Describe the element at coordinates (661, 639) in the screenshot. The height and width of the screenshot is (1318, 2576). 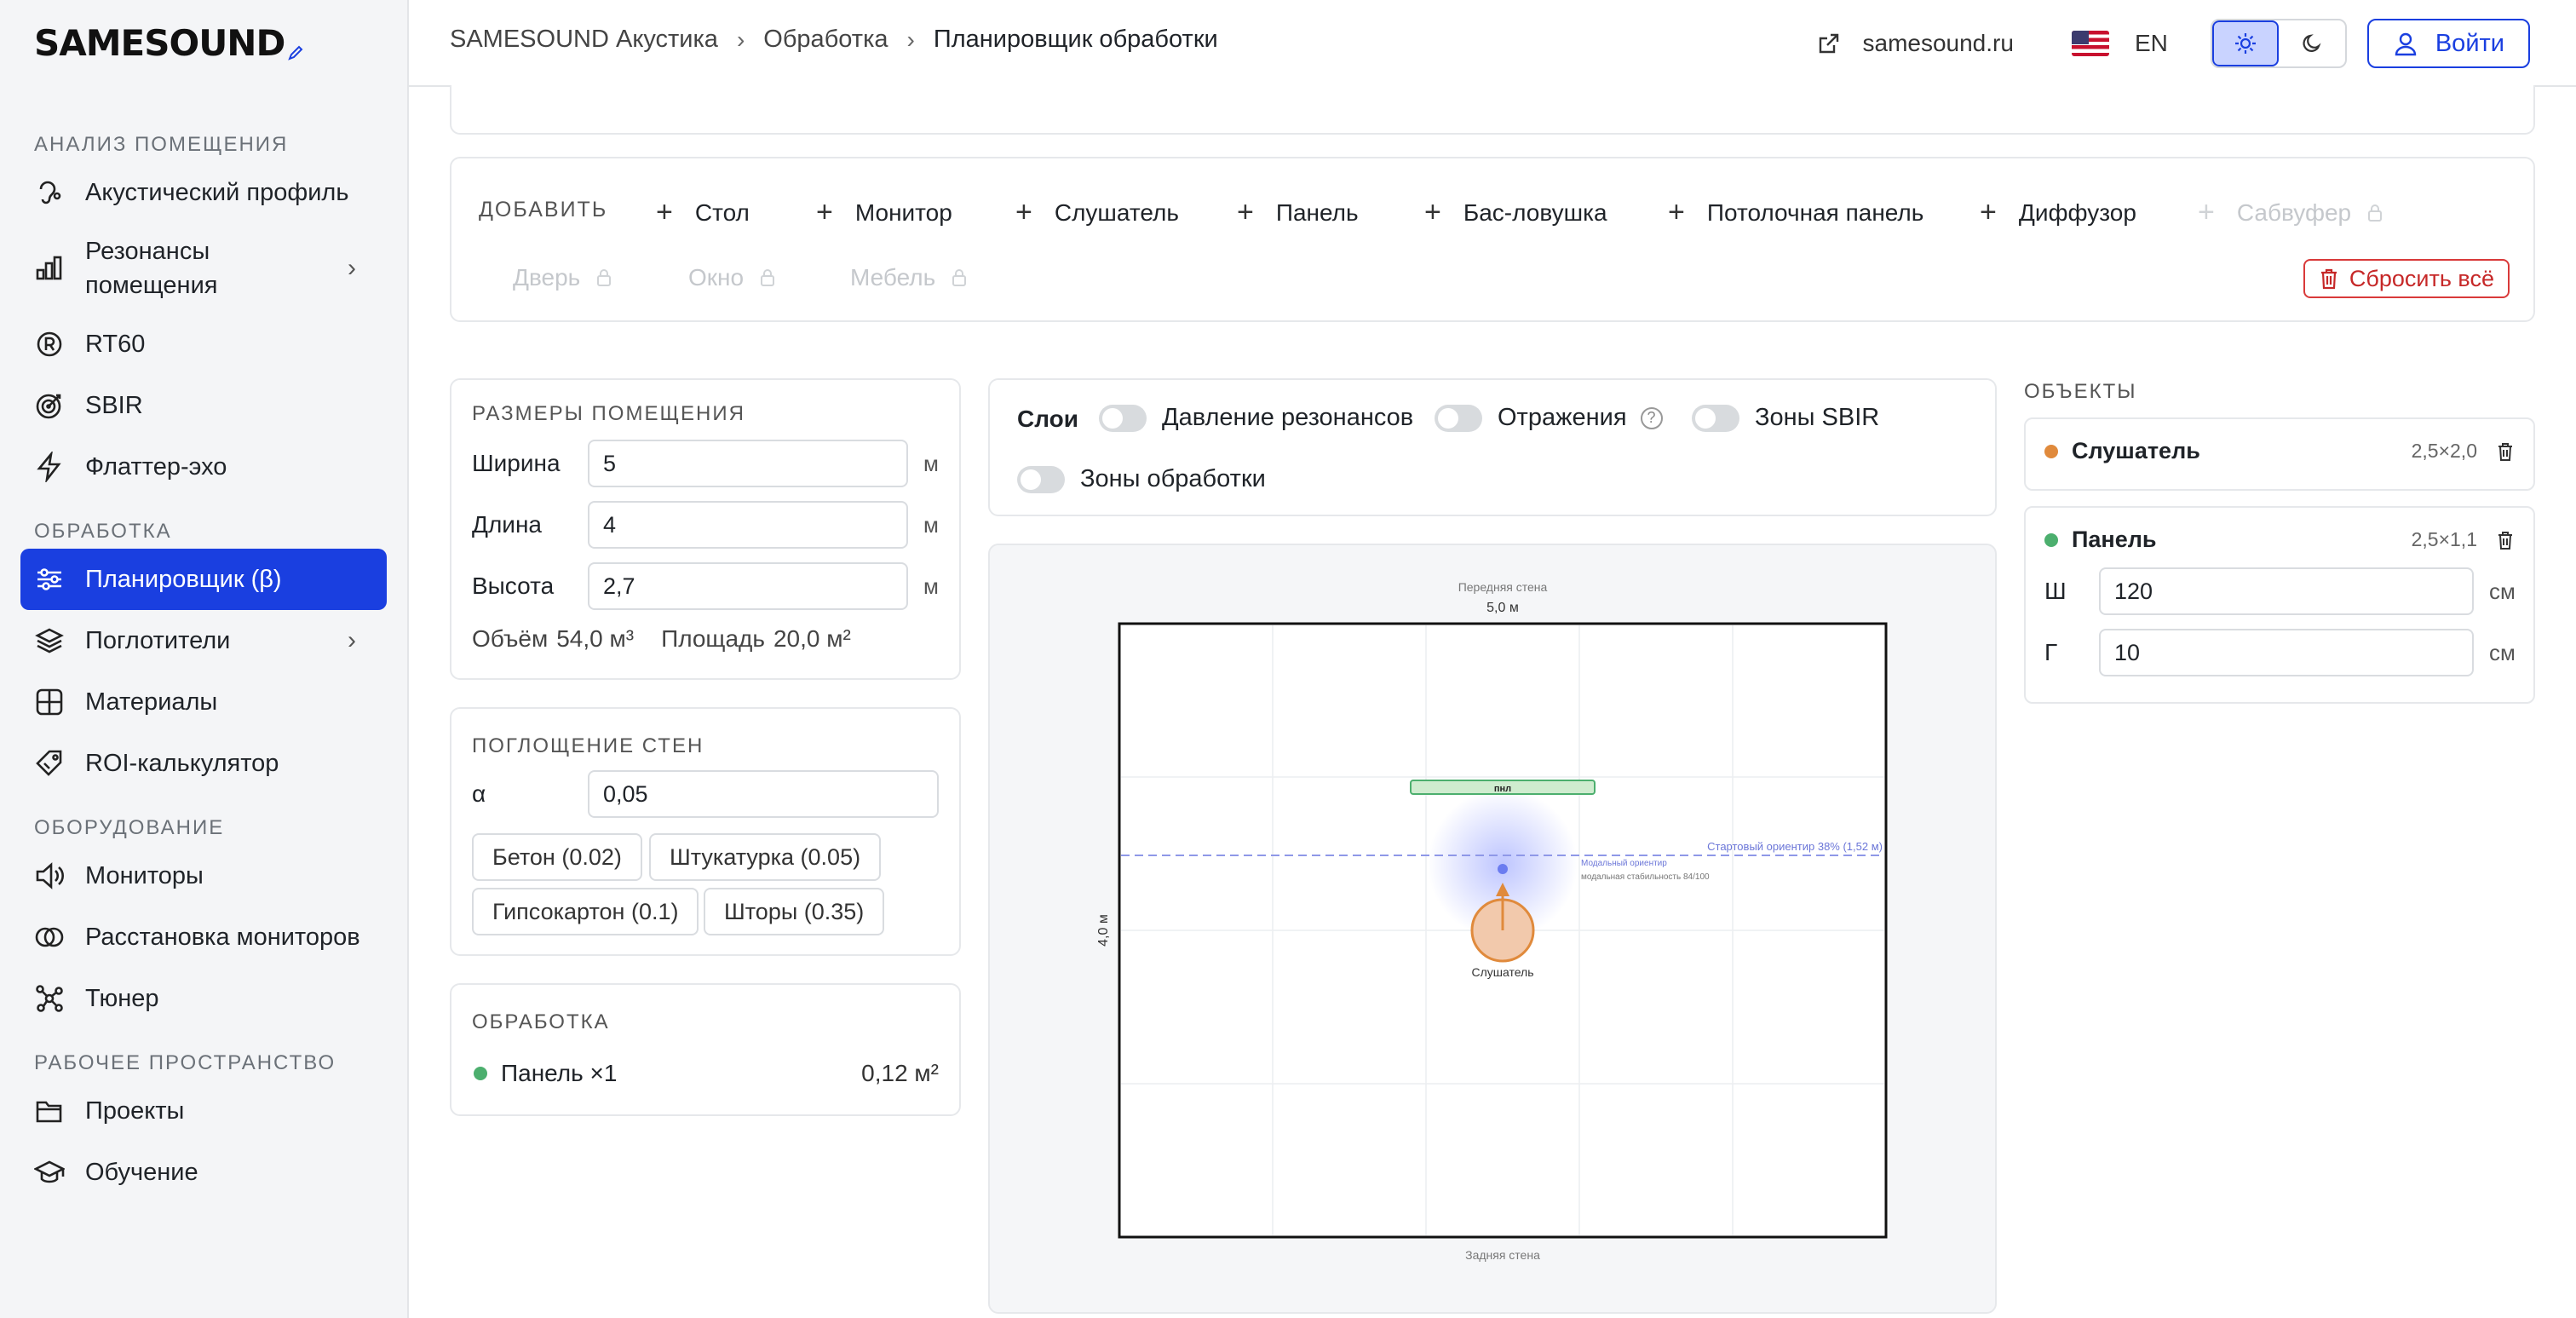
I see `room-stats: Объём 54,0 м³ Площадь 20,0 м²` at that location.